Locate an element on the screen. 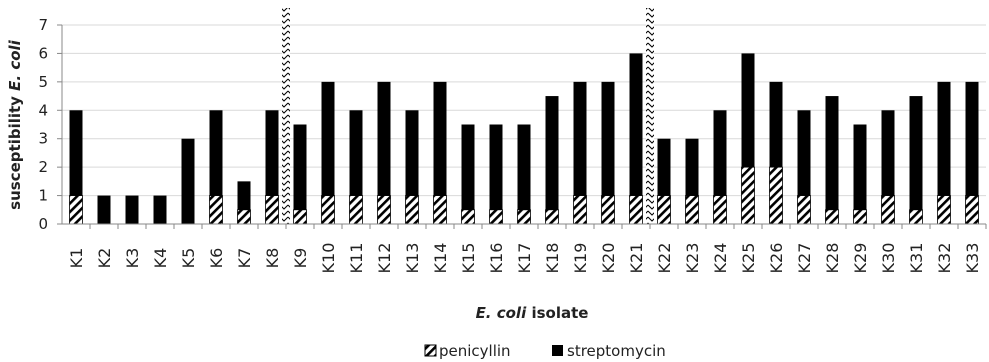 The width and height of the screenshot is (989, 362). x-tick-label-K19: K19 is located at coordinates (580, 258).